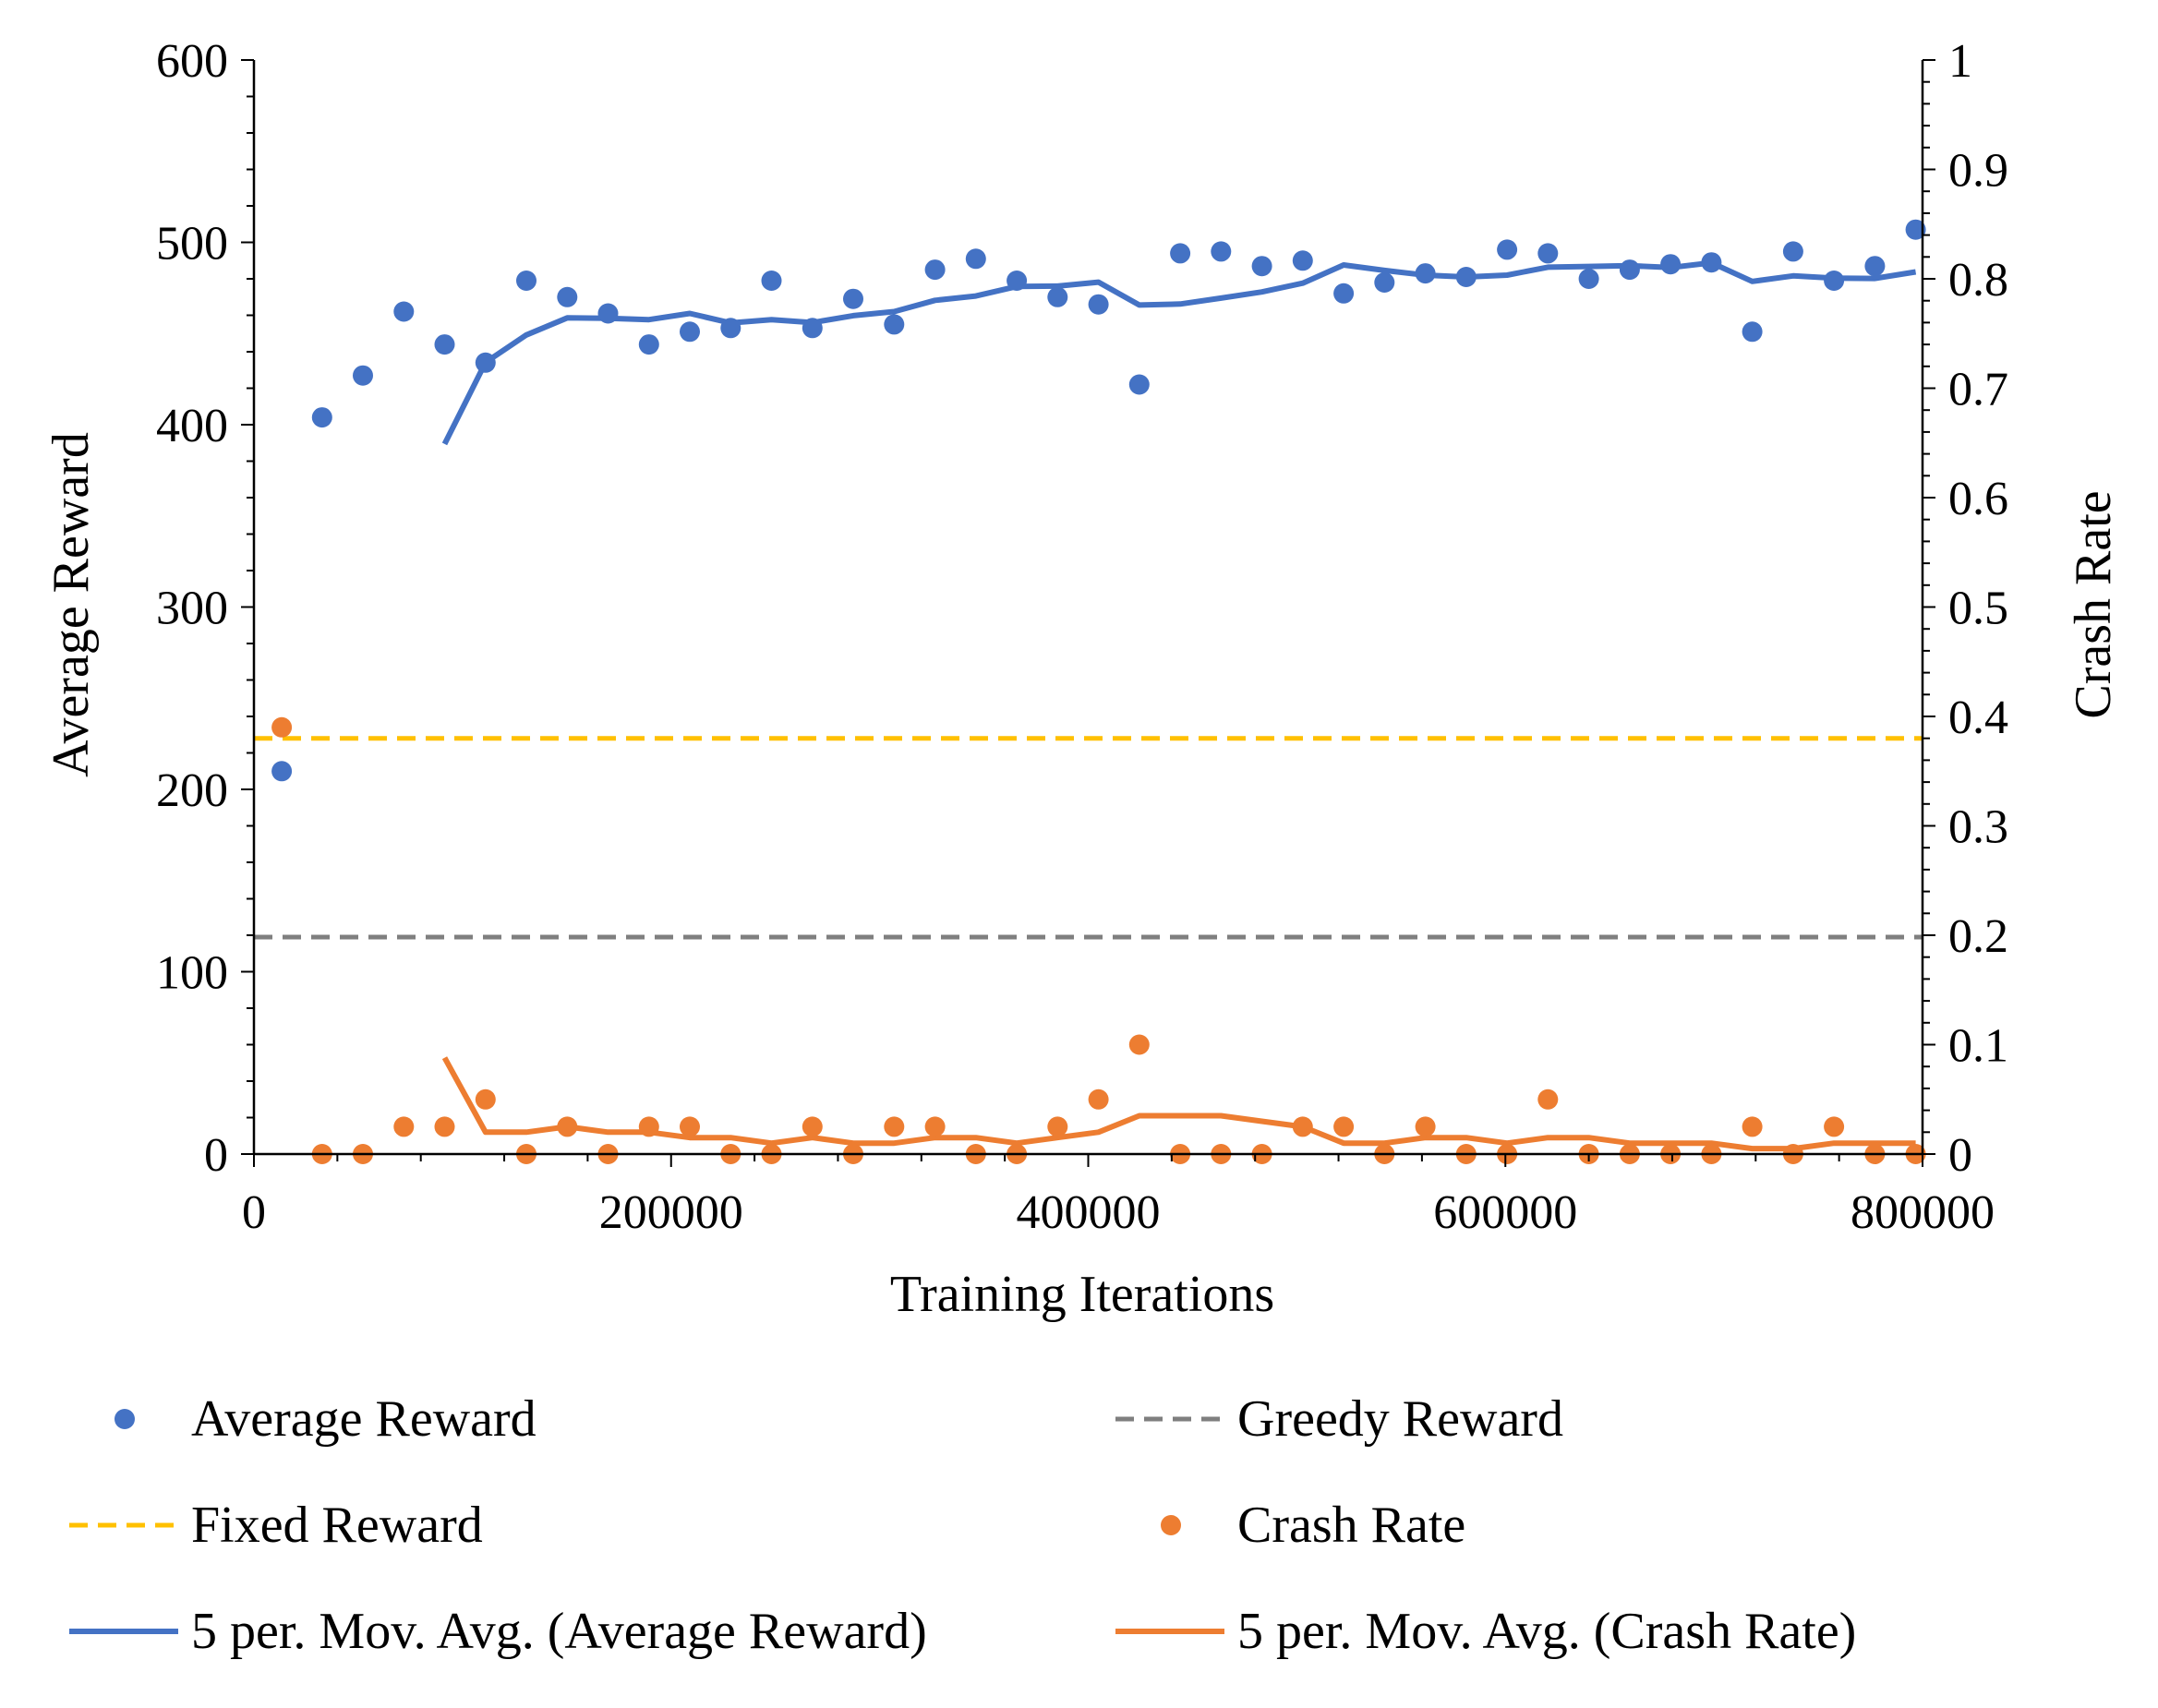  Describe the element at coordinates (71, 604) in the screenshot. I see `y-axis-title: Average Reward` at that location.